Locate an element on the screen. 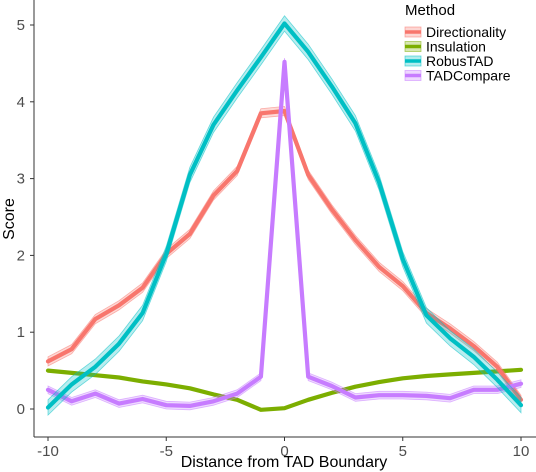 This screenshot has width=536, height=472. x-axis-title: Distance from TAD Boundary is located at coordinates (284, 462).